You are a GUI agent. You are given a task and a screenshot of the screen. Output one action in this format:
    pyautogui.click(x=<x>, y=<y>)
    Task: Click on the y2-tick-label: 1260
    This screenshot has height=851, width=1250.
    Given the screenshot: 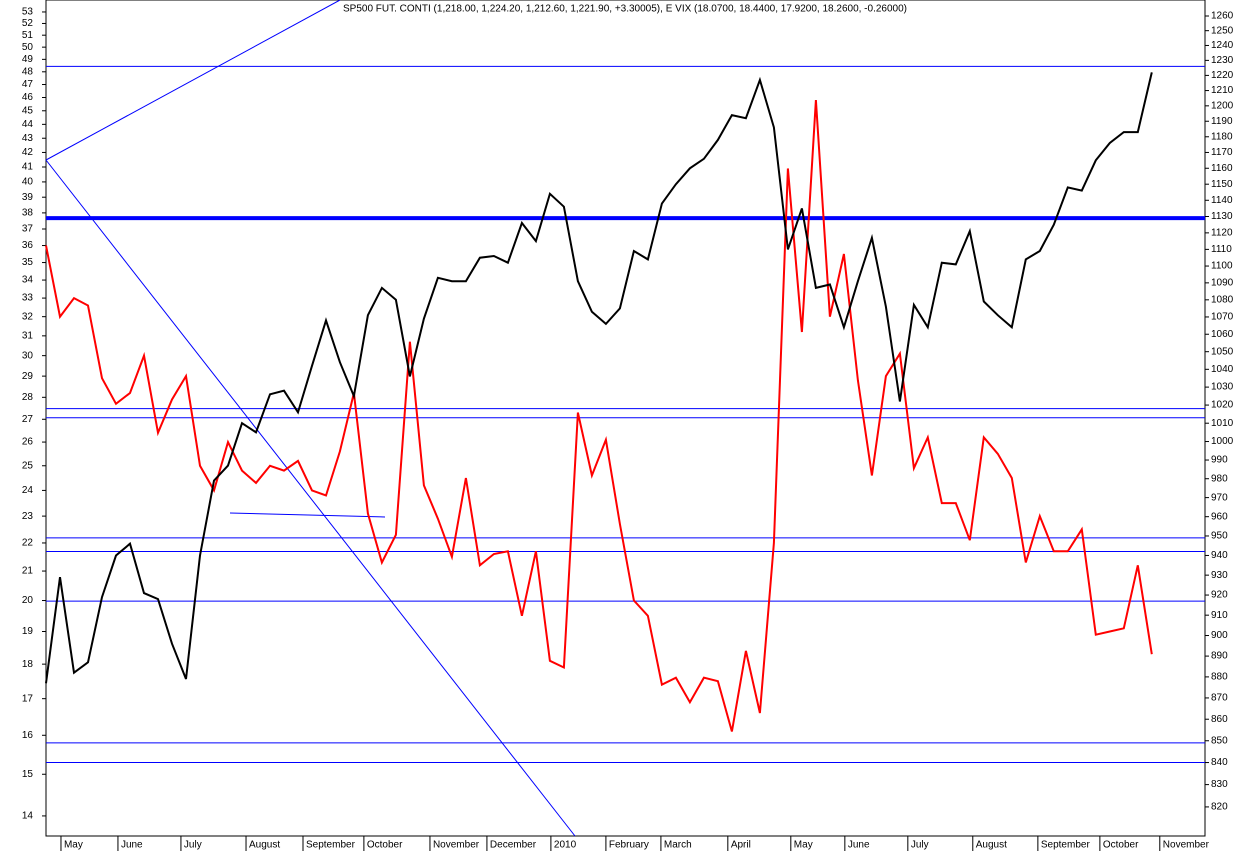 What is the action you would take?
    pyautogui.click(x=1222, y=16)
    